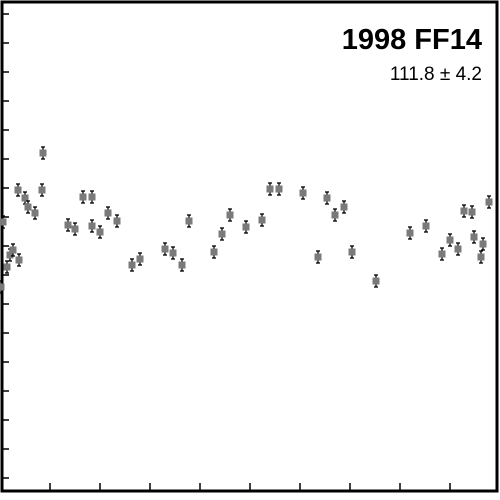  What do you see at coordinates (412, 40) in the screenshot?
I see `chart-title: 1998 FF14` at bounding box center [412, 40].